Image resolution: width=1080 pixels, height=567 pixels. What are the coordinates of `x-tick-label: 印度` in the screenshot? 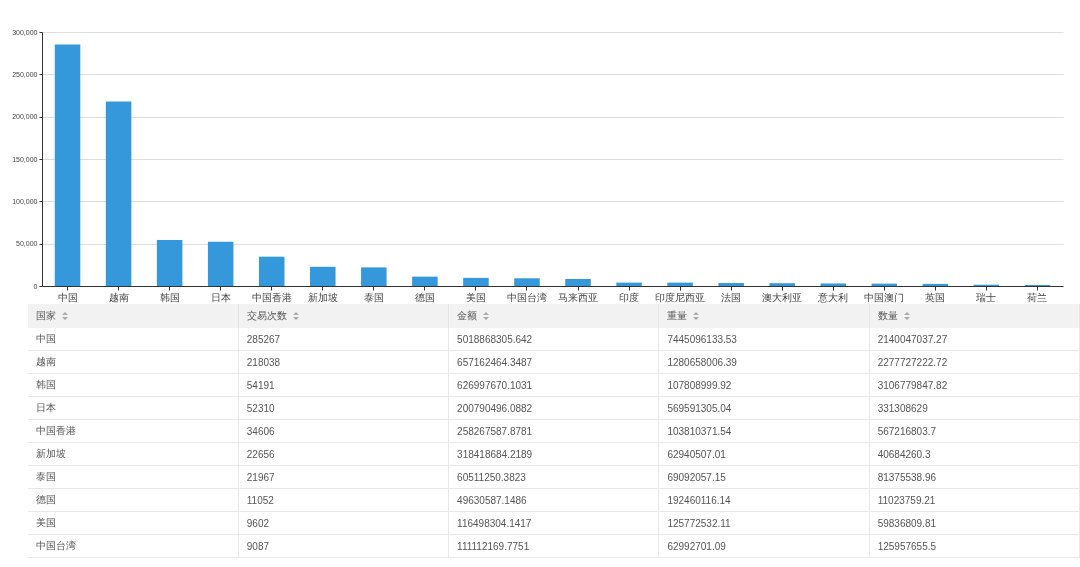 It's located at (629, 297).